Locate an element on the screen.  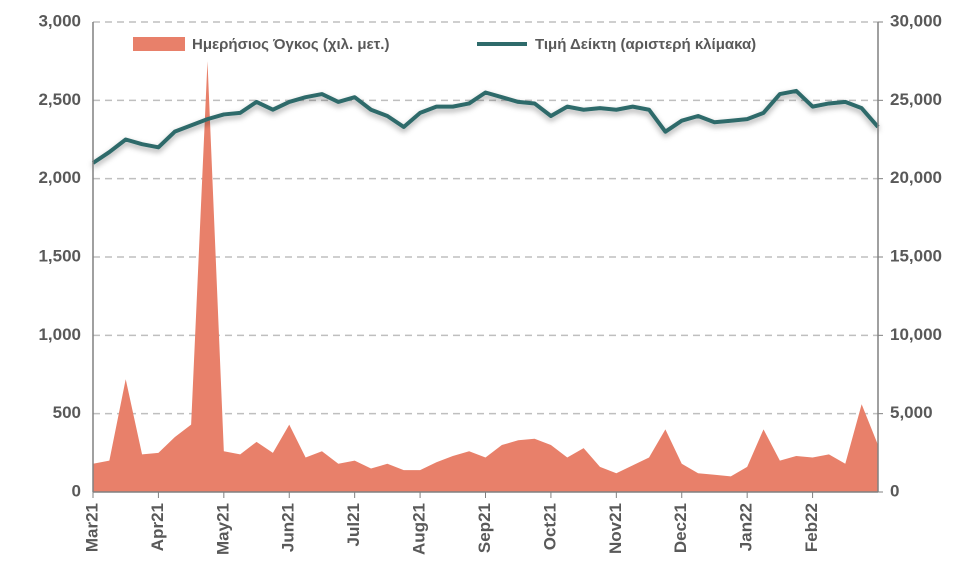
x-tick-label: Jul21 is located at coordinates (353, 524).